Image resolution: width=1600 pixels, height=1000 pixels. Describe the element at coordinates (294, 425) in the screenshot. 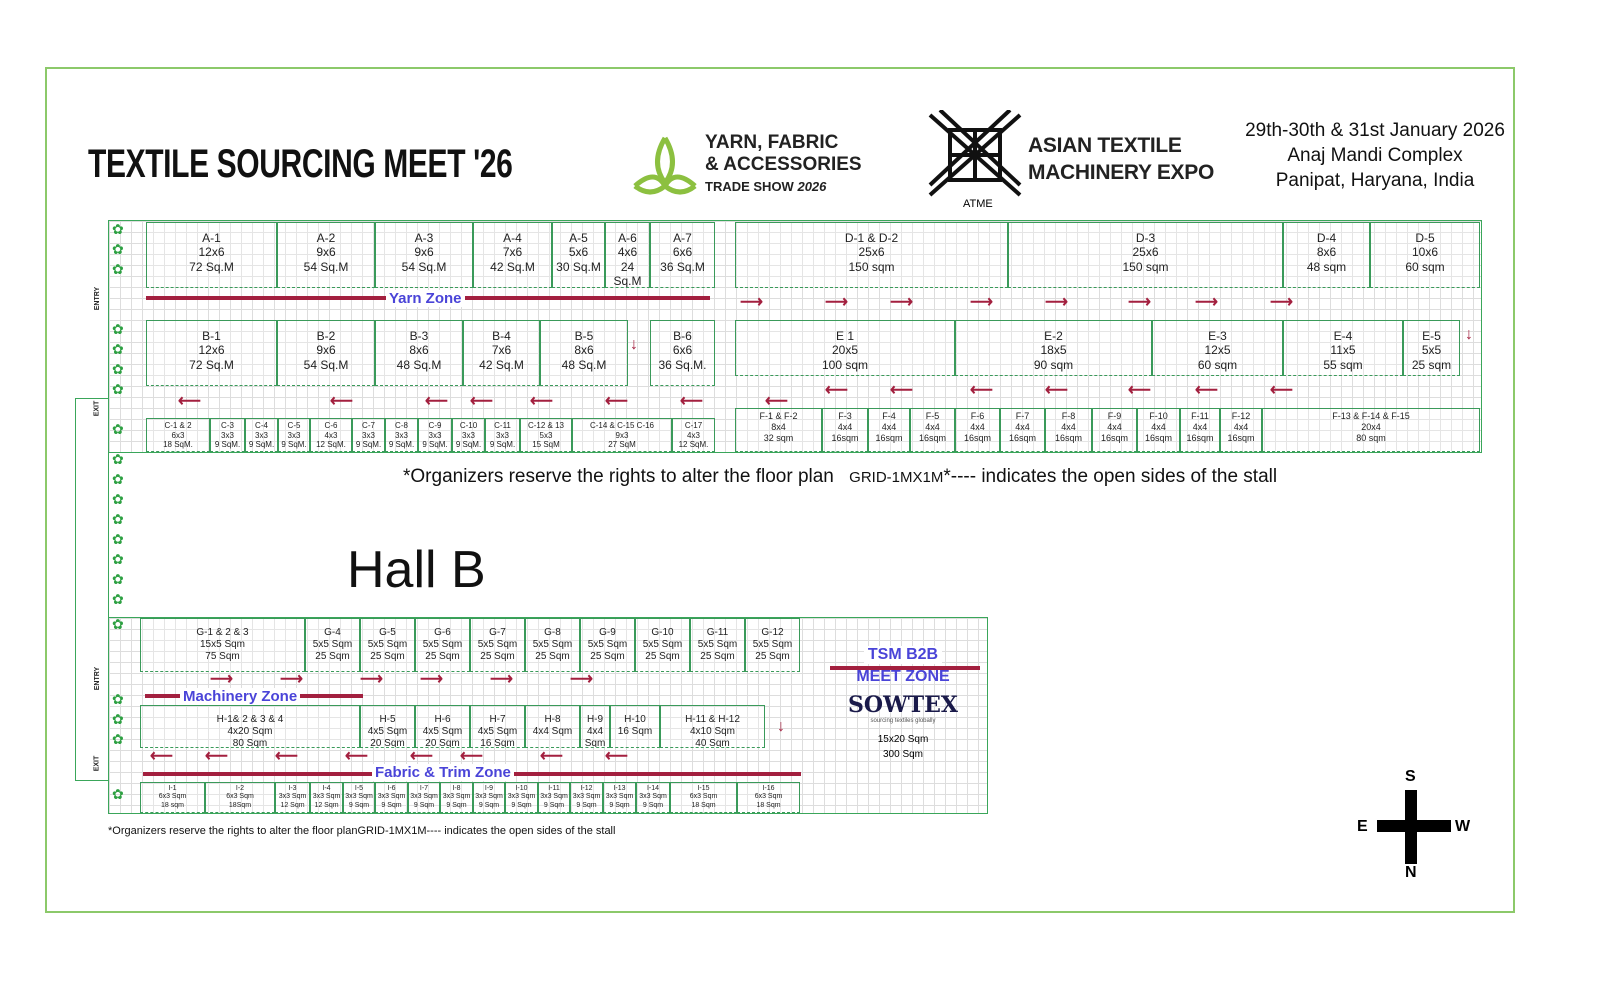

I see `stall-id: C-5` at that location.